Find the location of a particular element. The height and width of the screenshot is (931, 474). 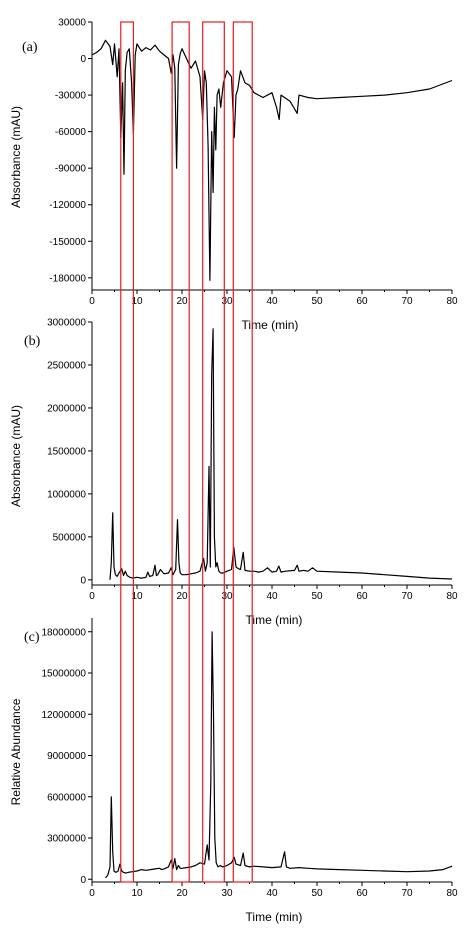

panel-b-y-tick-label: 3000000 is located at coordinates (66, 323).